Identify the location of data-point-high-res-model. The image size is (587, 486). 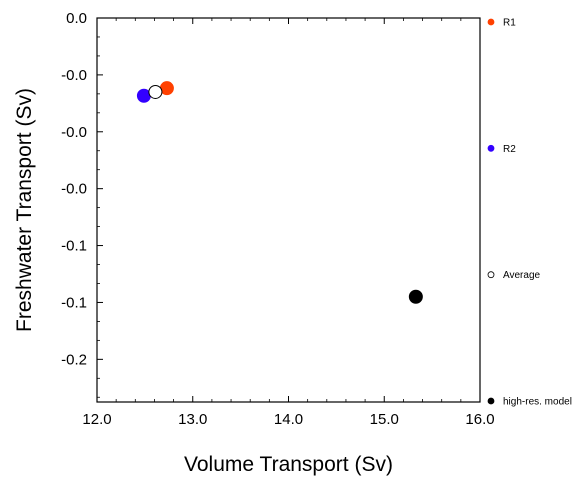
(415, 296).